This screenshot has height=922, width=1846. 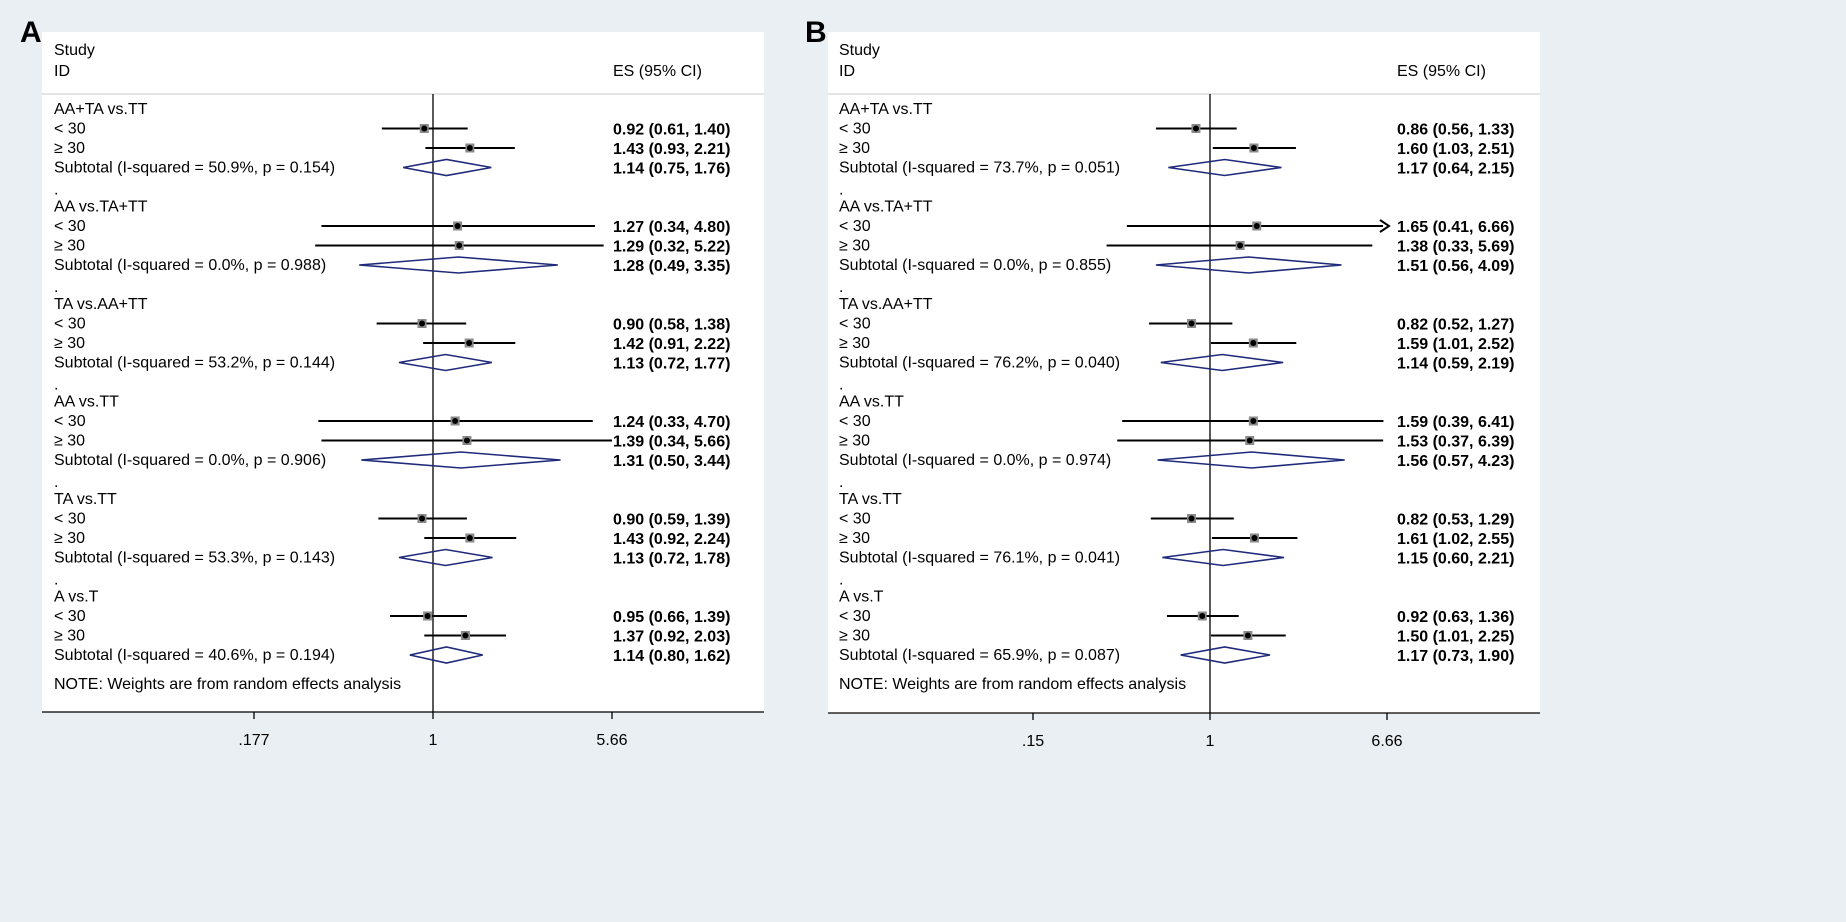 What do you see at coordinates (1455, 266) in the screenshot?
I see `subtotal-es-text: 1.51 (0.56, 4.09)` at bounding box center [1455, 266].